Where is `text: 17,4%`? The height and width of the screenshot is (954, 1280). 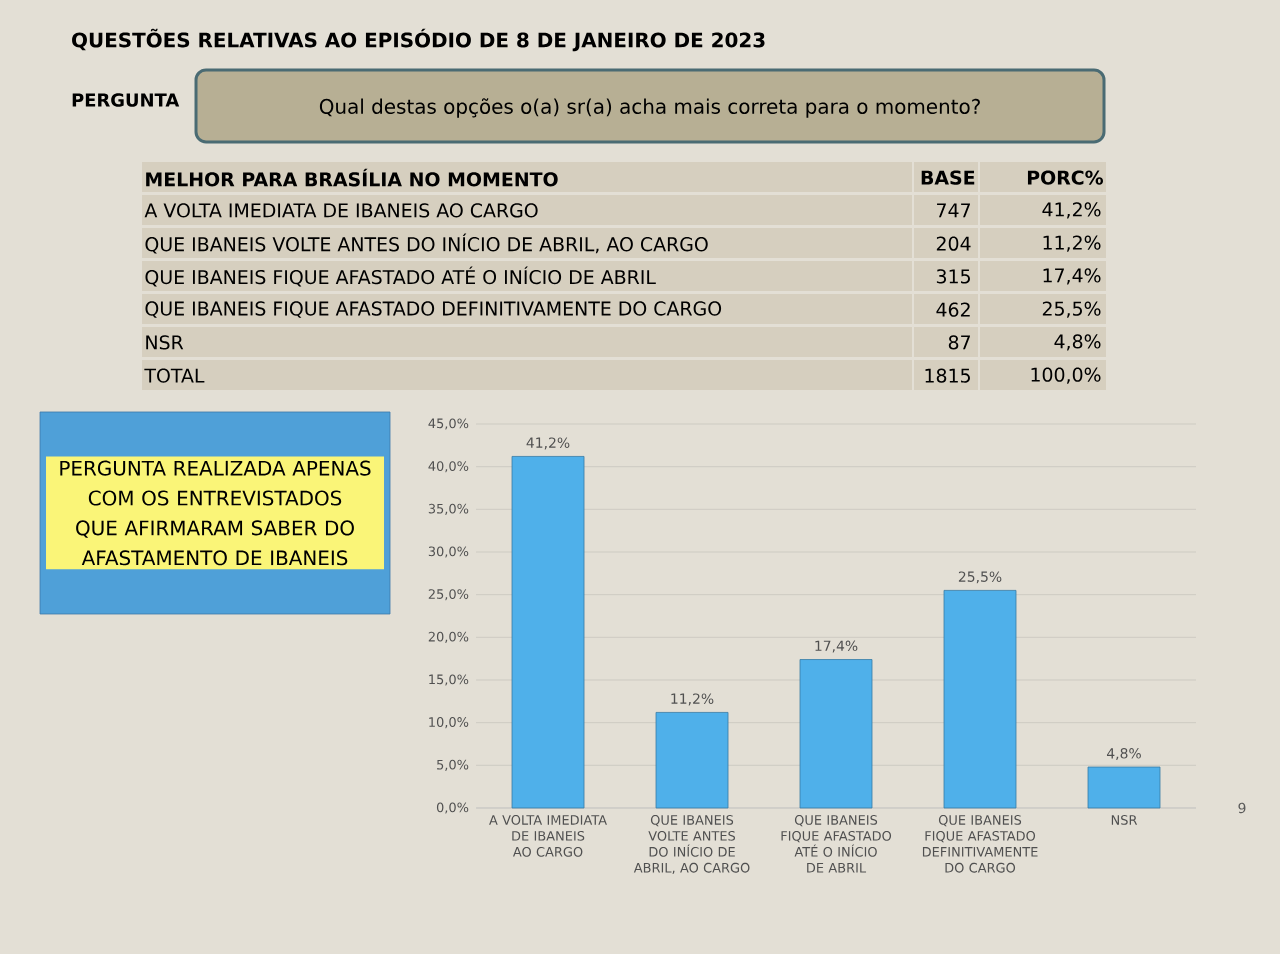 text: 17,4% is located at coordinates (1072, 276).